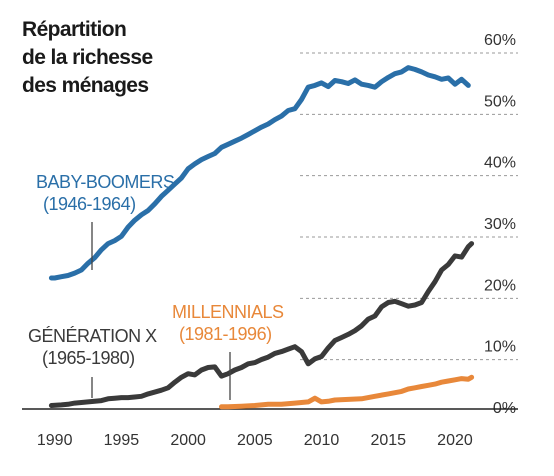  What do you see at coordinates (228, 312) in the screenshot?
I see `millennials-label: MILLENNIALS` at bounding box center [228, 312].